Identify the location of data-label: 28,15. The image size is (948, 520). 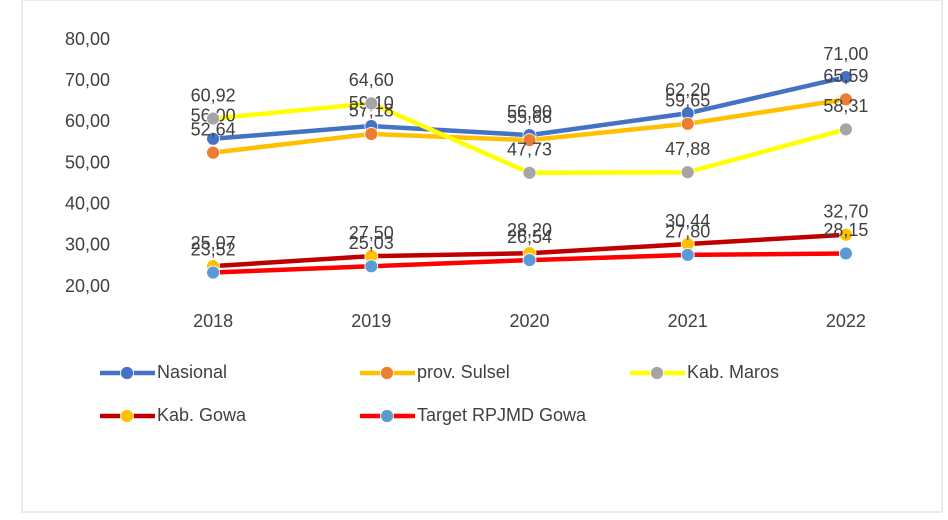
(845, 230).